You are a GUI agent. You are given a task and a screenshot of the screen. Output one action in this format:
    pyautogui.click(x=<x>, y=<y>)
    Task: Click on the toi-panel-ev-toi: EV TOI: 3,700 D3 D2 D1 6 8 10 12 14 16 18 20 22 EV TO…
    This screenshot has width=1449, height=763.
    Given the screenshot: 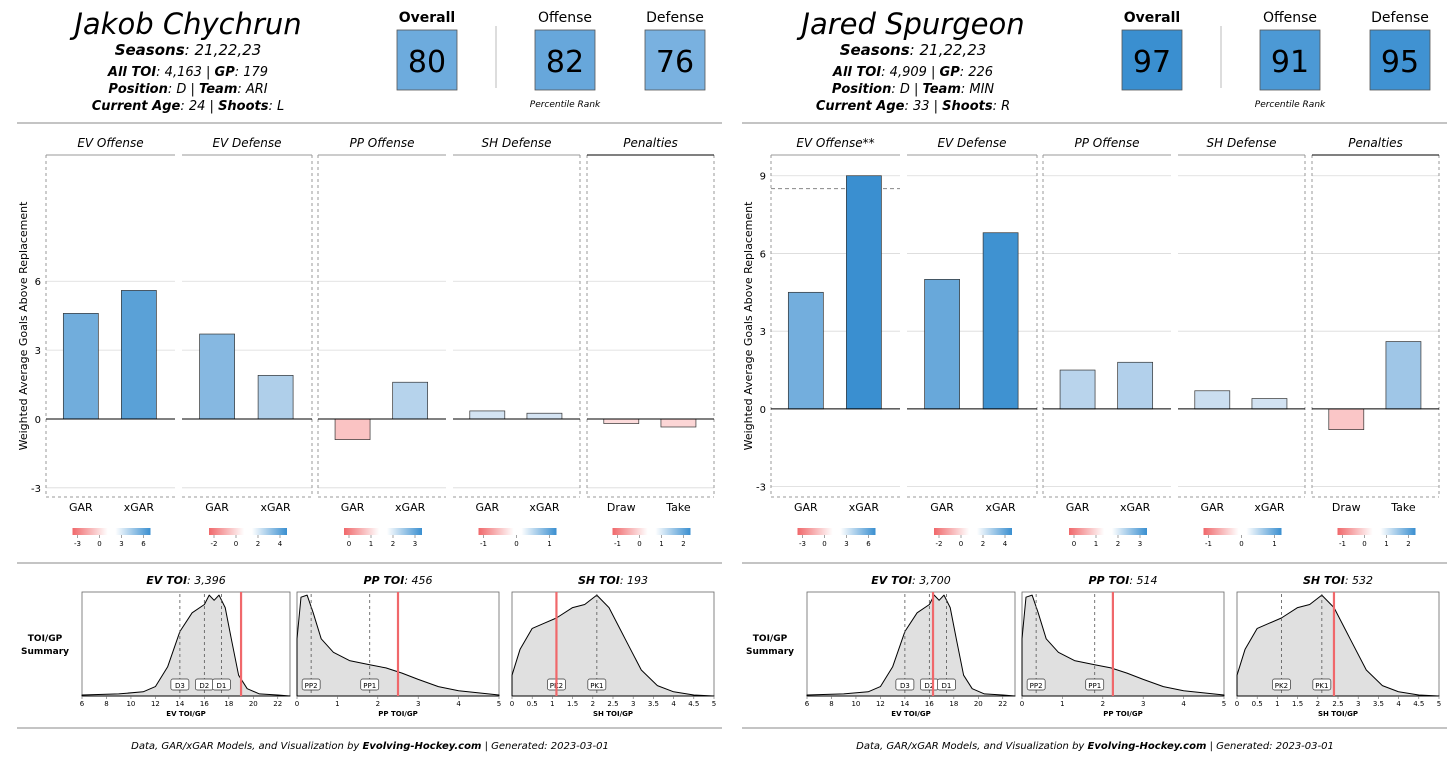 What is the action you would take?
    pyautogui.click(x=910, y=646)
    